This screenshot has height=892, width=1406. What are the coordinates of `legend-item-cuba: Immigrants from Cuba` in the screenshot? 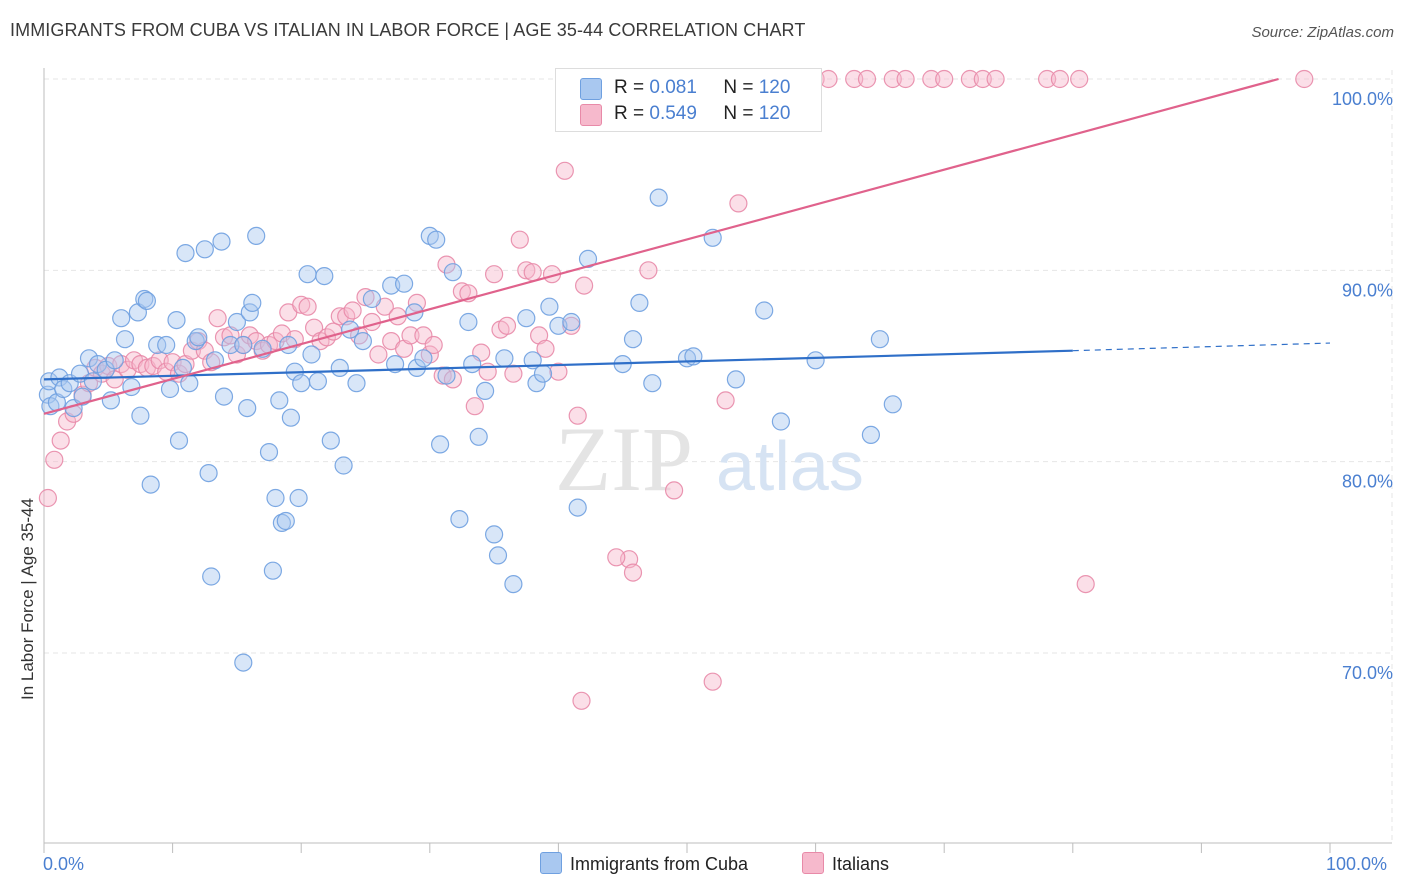 It's located at (644, 863).